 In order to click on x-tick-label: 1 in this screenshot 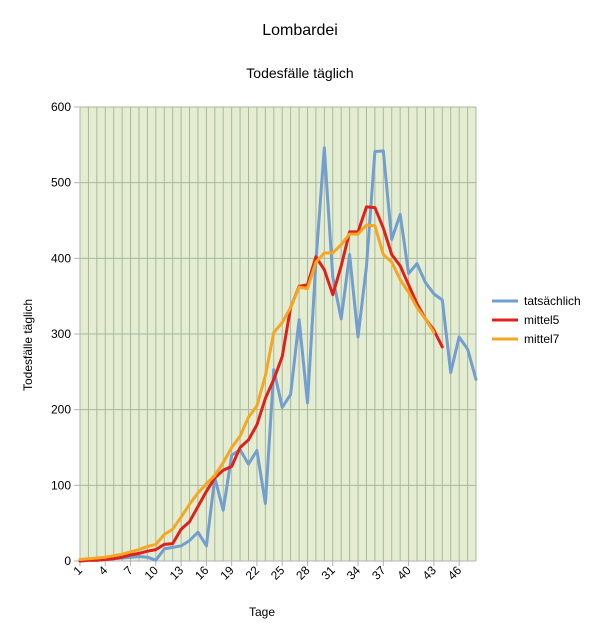, I will do `click(77, 570)`.